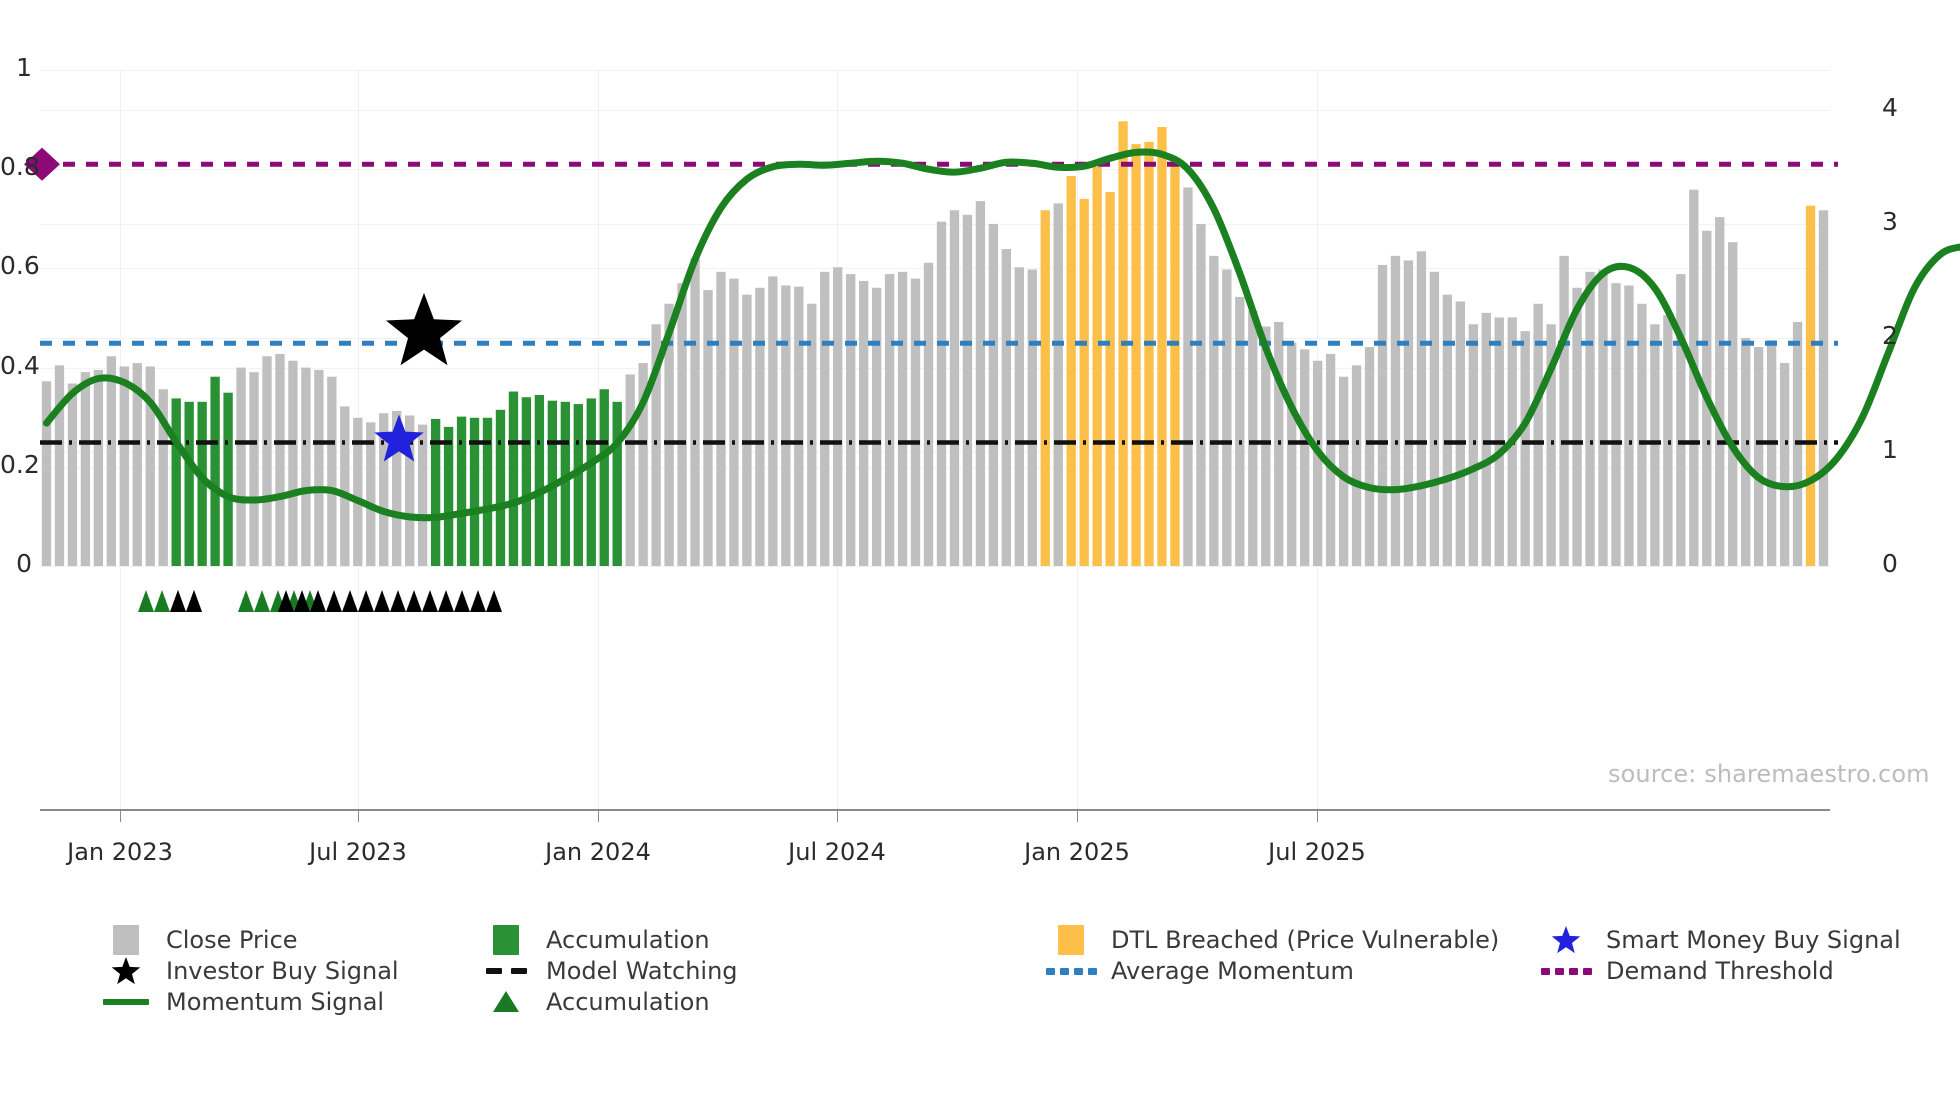 This screenshot has width=1960, height=1102. Describe the element at coordinates (609, 971) in the screenshot. I see `legend-item-model-watching: Model Watching` at that location.